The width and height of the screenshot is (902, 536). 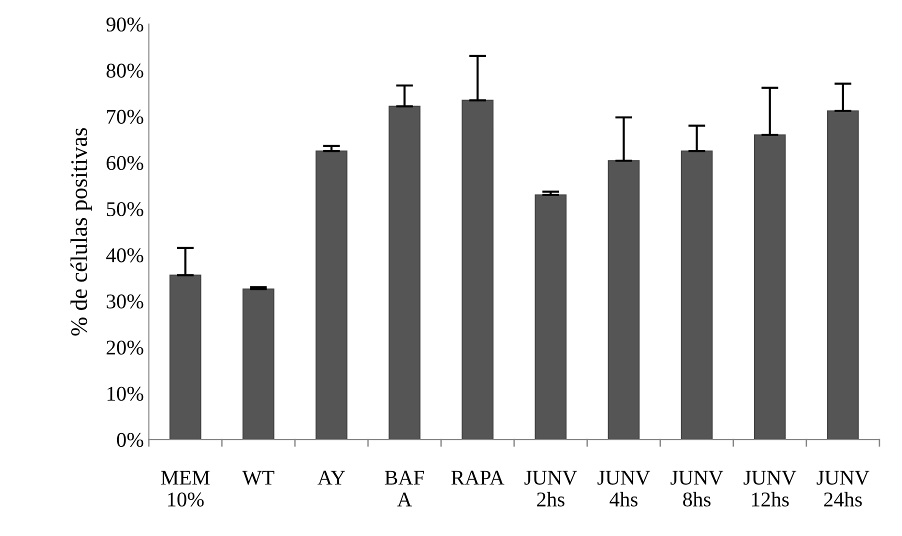 I want to click on y-tick-label: 40%, so click(x=125, y=255).